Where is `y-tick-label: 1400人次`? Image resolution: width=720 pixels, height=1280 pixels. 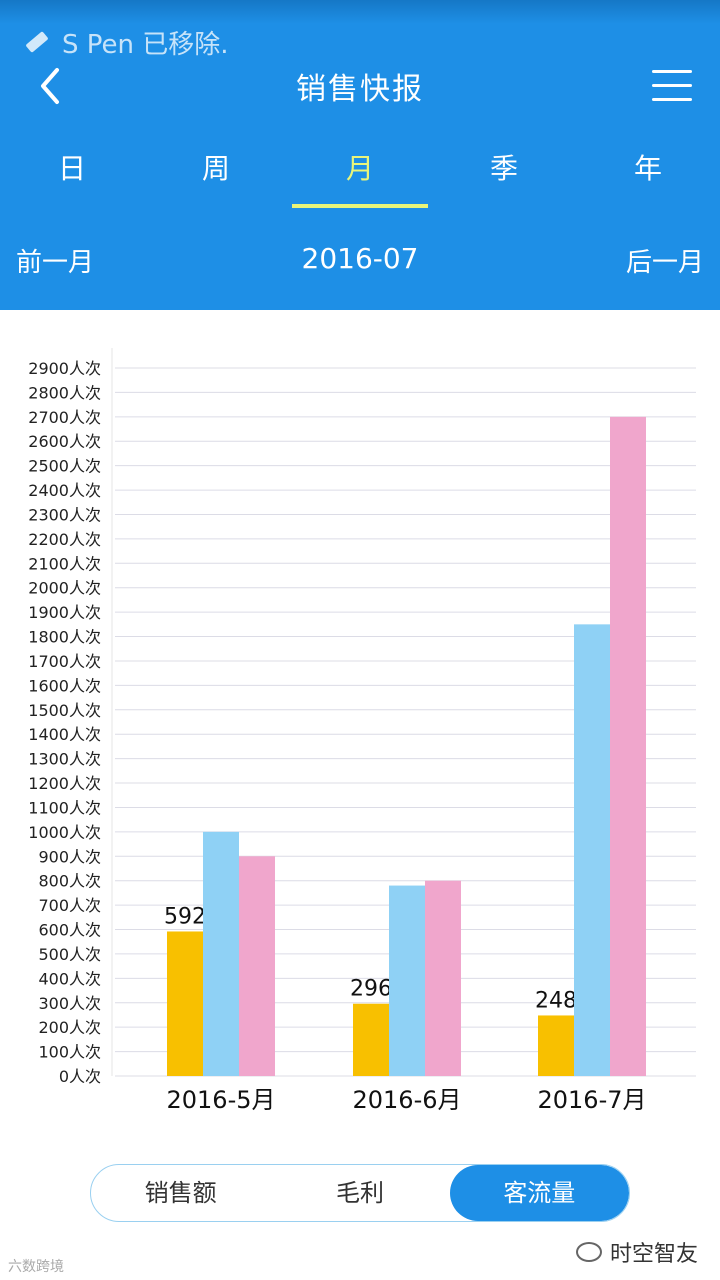
y-tick-label: 1400人次 is located at coordinates (64, 734).